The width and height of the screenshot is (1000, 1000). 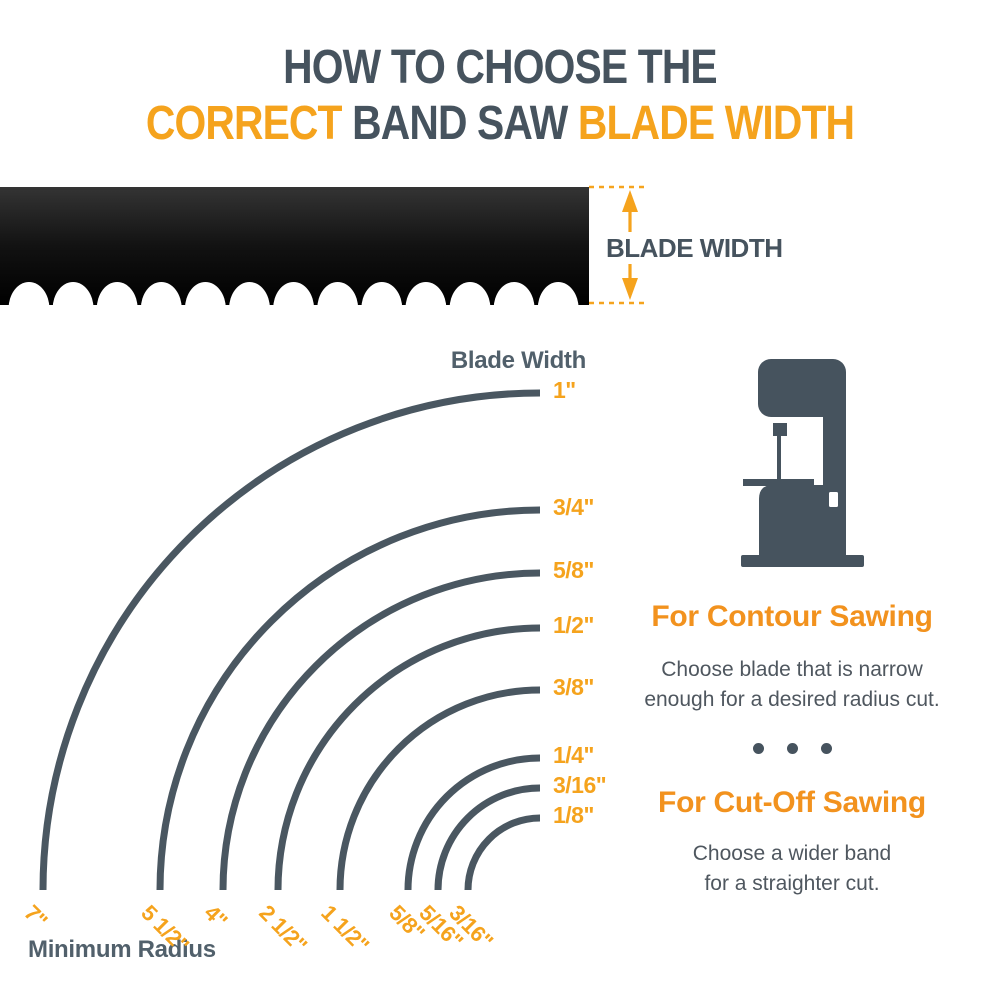 I want to click on section-divider-dots, so click(x=792, y=748).